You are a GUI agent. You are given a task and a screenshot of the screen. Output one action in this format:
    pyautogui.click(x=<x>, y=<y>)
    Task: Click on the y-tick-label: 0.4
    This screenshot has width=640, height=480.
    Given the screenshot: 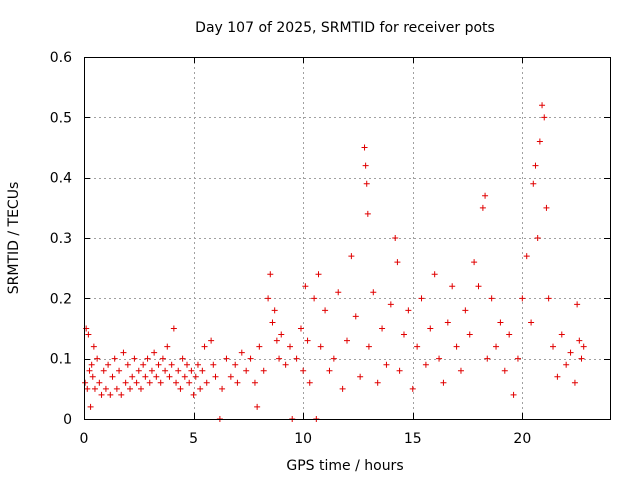 What is the action you would take?
    pyautogui.click(x=61, y=179)
    